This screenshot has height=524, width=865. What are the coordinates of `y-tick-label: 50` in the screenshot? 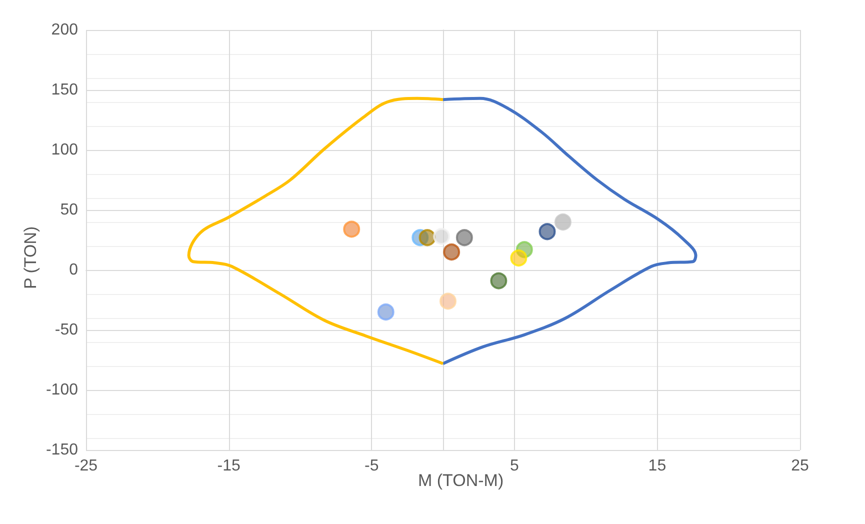 It's located at (69, 210).